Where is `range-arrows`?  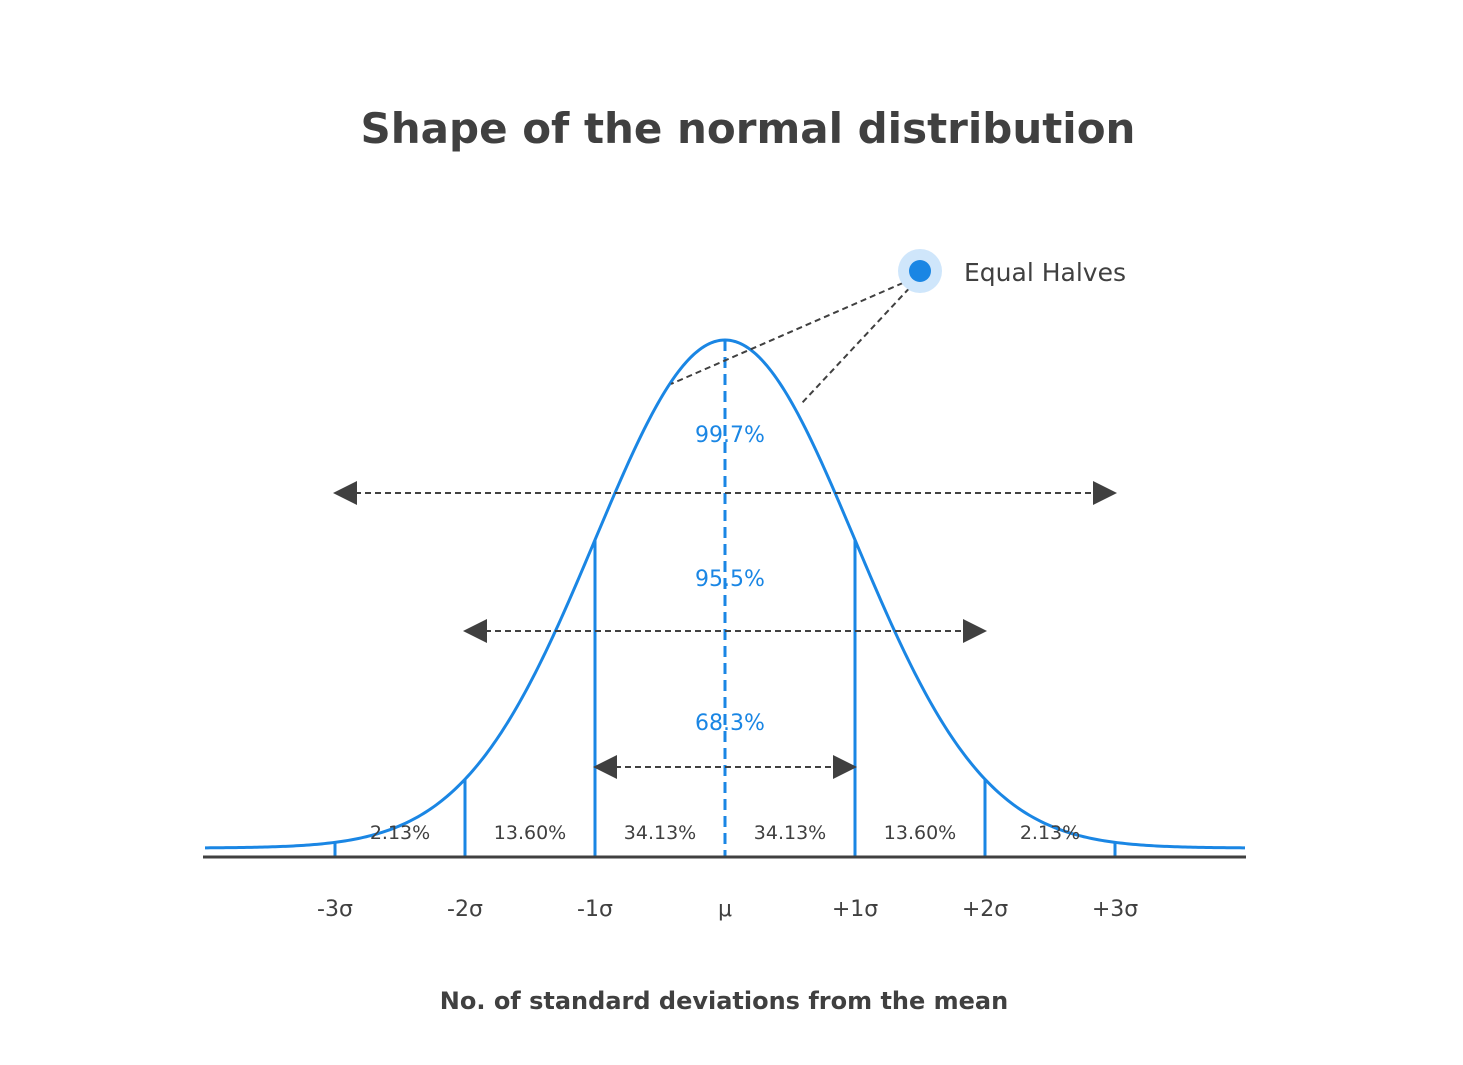 range-arrows is located at coordinates (725, 630).